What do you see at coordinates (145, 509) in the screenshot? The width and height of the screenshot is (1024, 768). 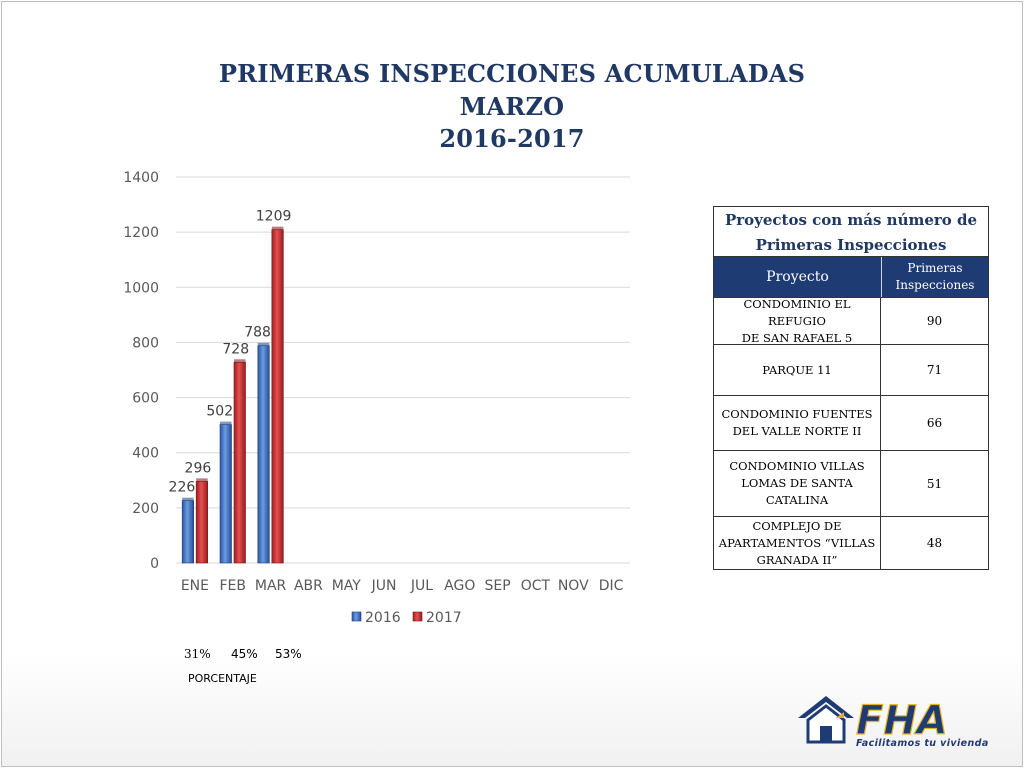 I see `y-tick-label: 200` at bounding box center [145, 509].